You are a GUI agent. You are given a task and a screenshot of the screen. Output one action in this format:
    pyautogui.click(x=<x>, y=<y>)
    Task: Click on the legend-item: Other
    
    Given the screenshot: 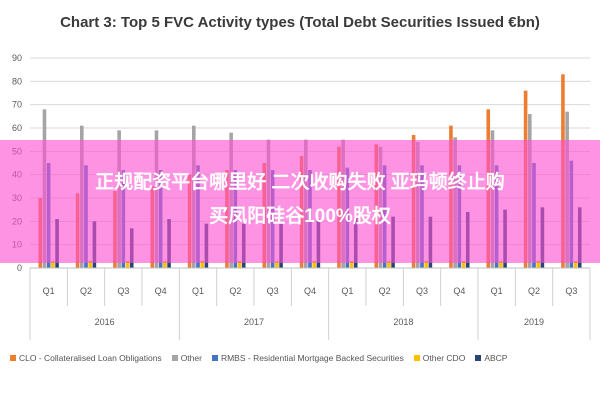 What is the action you would take?
    pyautogui.click(x=186, y=358)
    